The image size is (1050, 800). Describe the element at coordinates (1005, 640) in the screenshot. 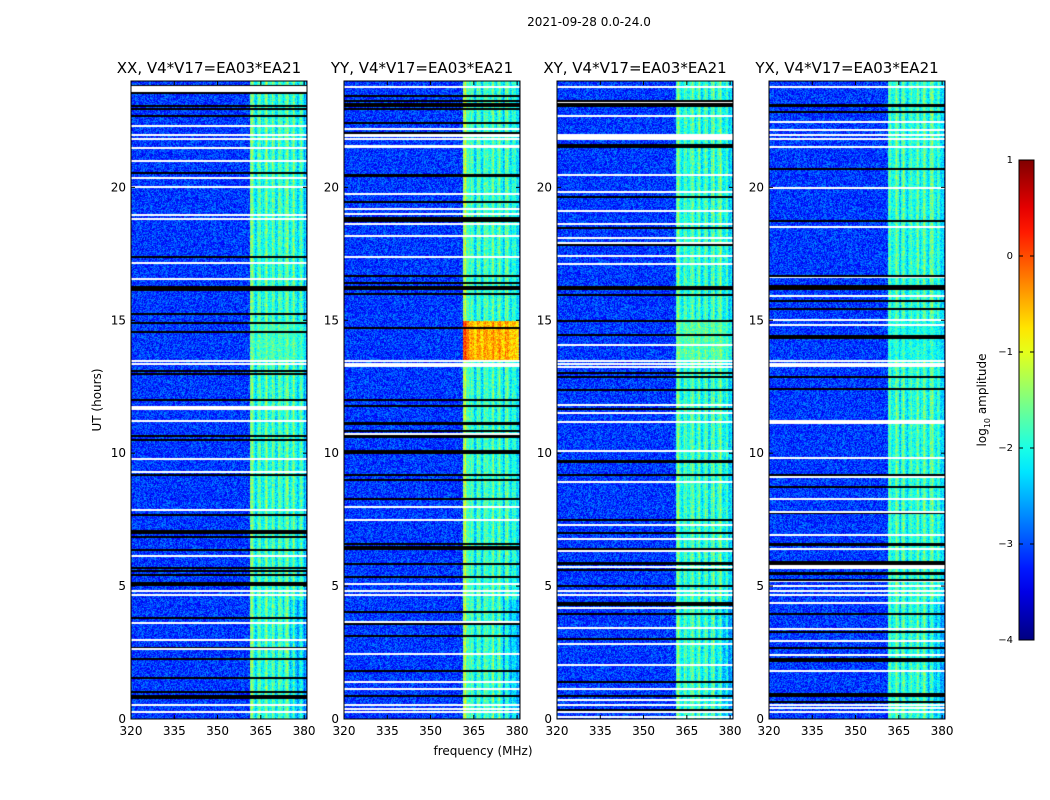

I see `colorbar-tick-label: −4` at that location.